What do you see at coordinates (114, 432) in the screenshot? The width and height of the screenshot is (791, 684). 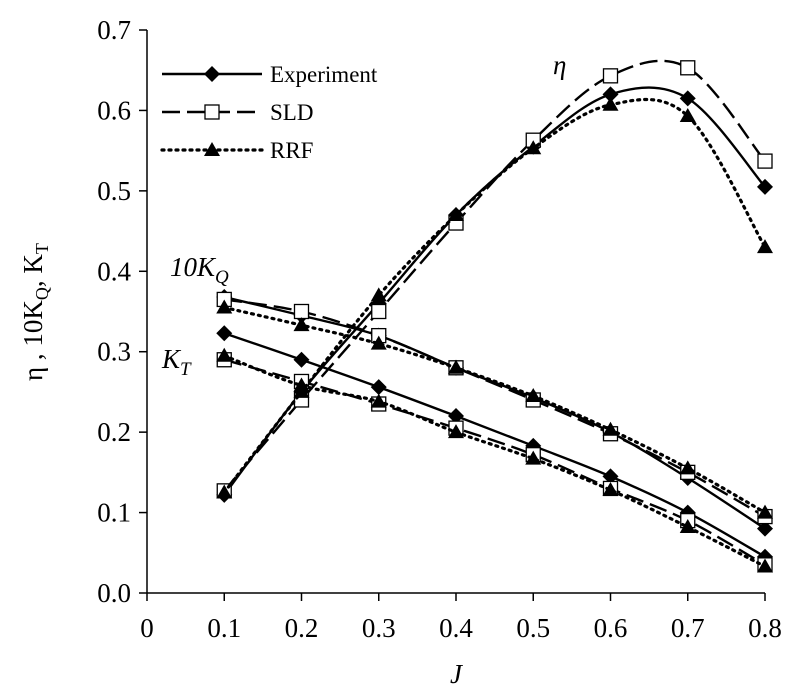 I see `y-tick-label: 0.2` at bounding box center [114, 432].